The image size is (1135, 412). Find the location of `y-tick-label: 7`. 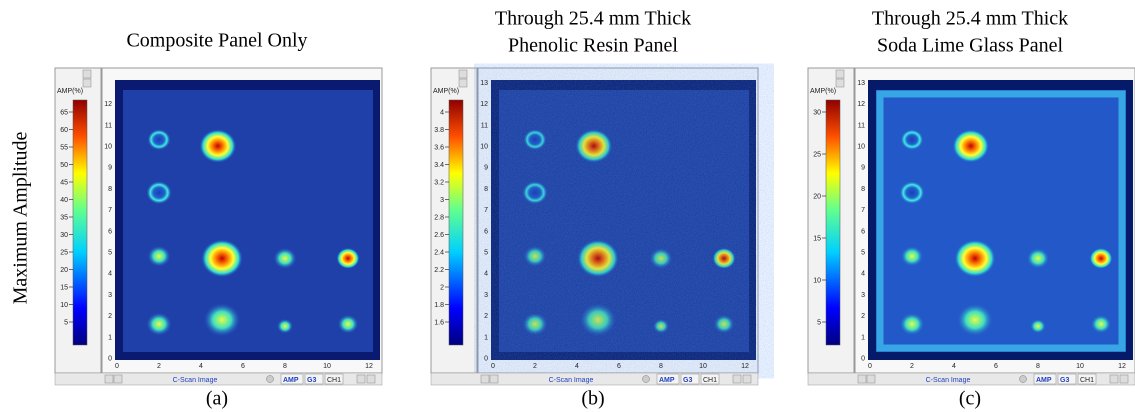

y-tick-label: 7 is located at coordinates (863, 210).